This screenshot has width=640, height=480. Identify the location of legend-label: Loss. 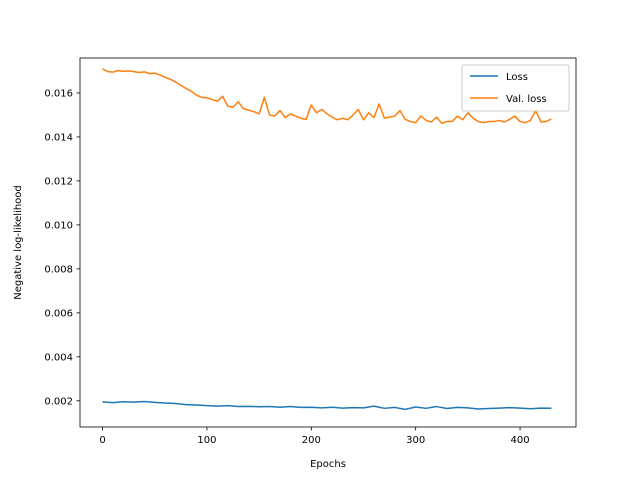
(517, 77).